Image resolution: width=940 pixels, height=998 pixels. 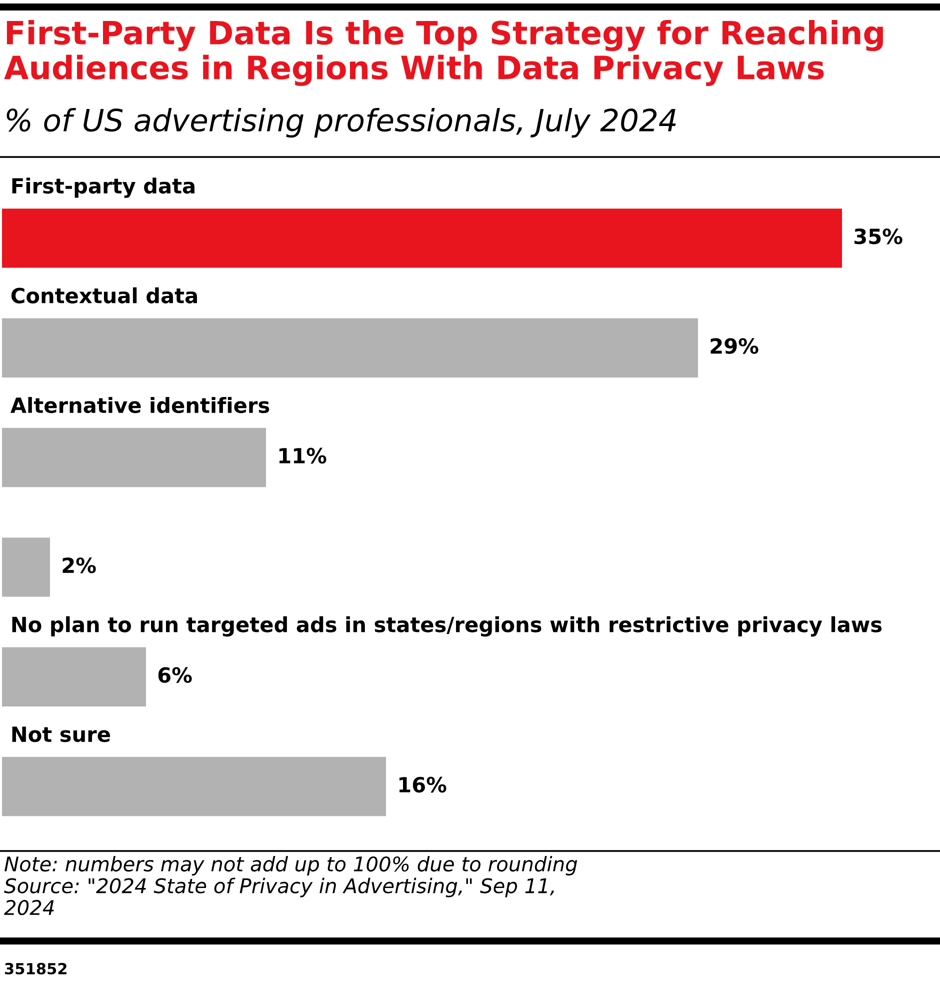 I want to click on data-label: 2%, so click(x=79, y=565).